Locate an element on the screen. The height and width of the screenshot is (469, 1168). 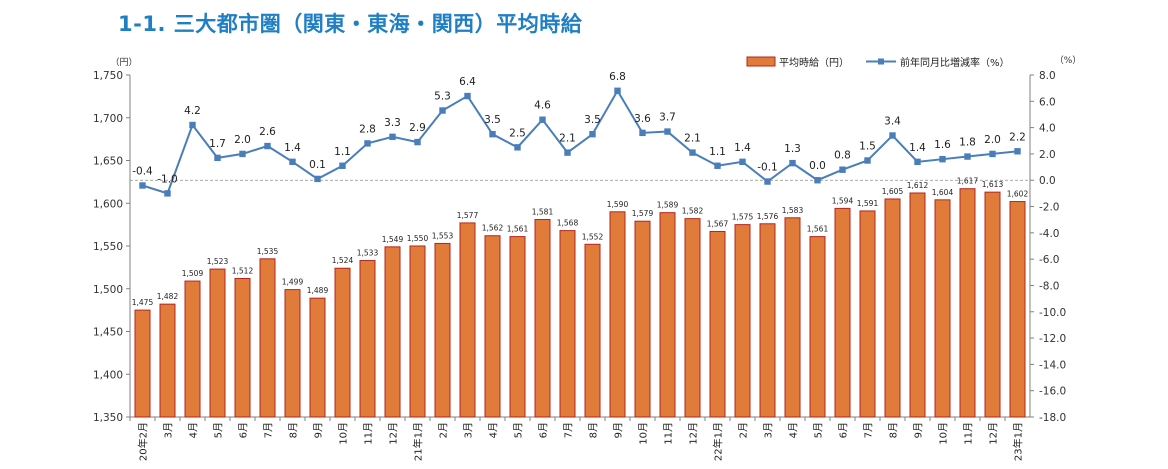
right-tick-label: -12.0 is located at coordinates (1052, 339).